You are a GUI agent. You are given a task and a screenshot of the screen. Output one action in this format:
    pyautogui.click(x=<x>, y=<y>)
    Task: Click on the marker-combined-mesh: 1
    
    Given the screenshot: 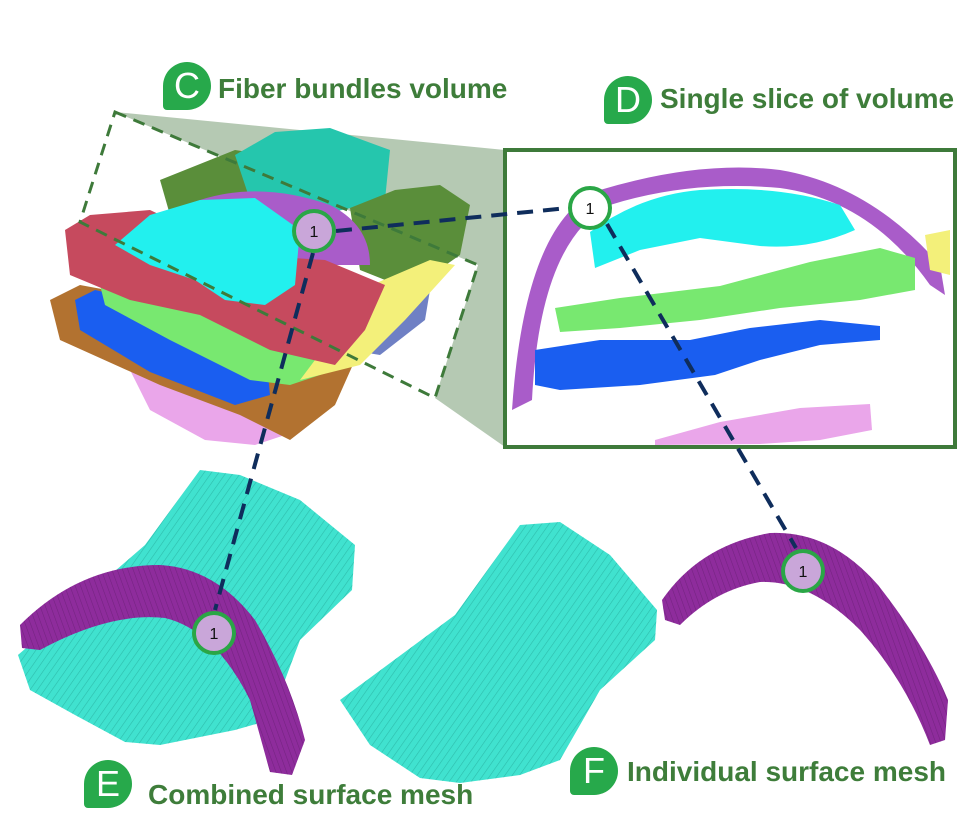 What is the action you would take?
    pyautogui.click(x=214, y=633)
    